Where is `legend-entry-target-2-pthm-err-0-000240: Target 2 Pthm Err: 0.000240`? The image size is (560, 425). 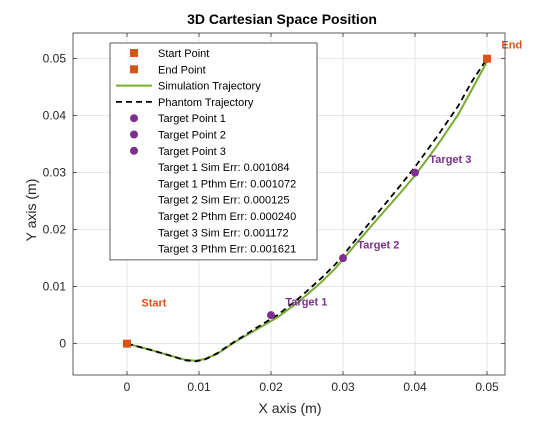
legend-entry-target-2-pthm-err-0-000240: Target 2 Pthm Err: 0.000240 is located at coordinates (227, 217).